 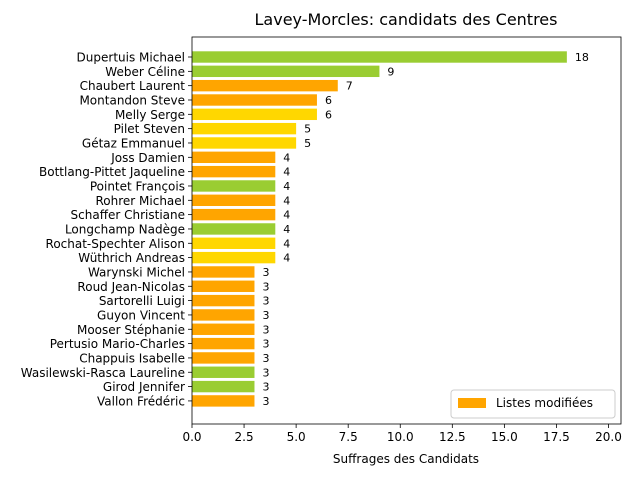 I want to click on chart-title: Lavey-Morcles: candidats des Centres, so click(x=406, y=19).